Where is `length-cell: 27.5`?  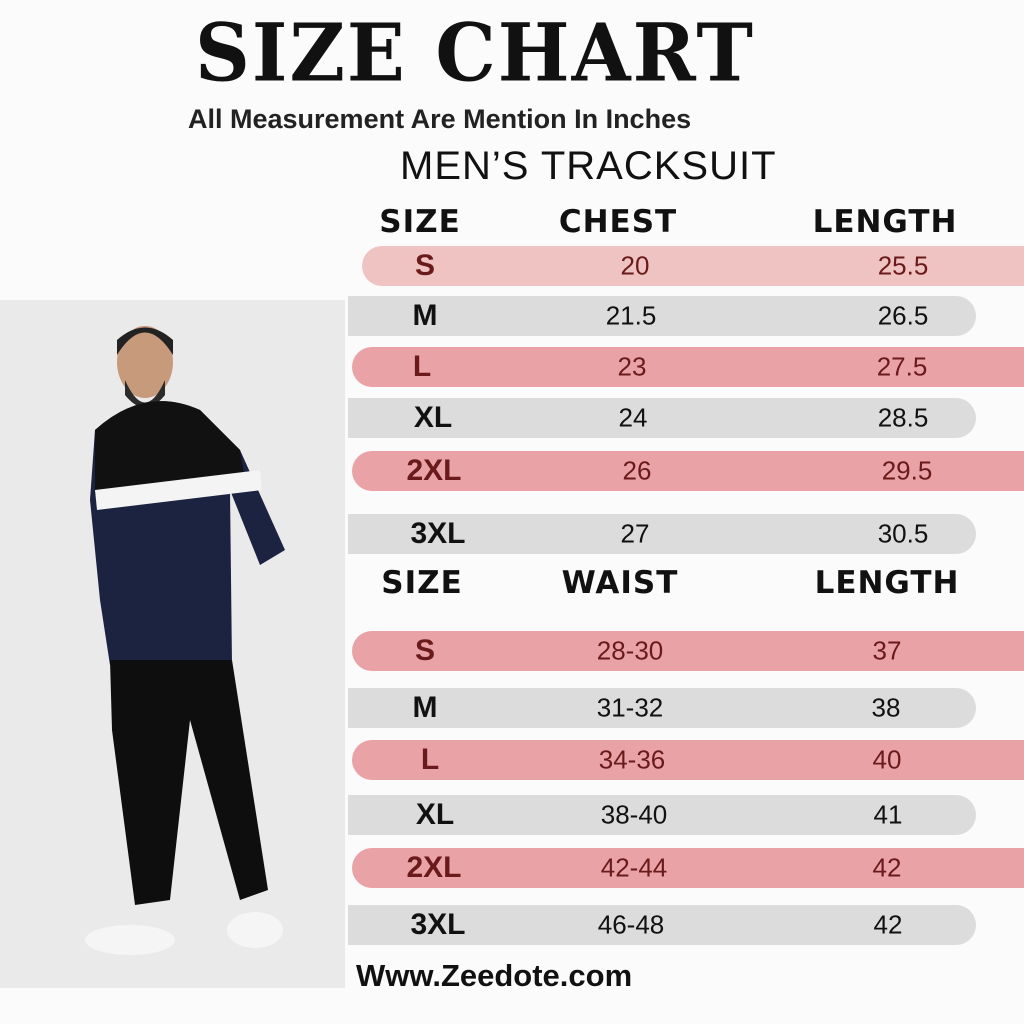
length-cell: 27.5 is located at coordinates (902, 366).